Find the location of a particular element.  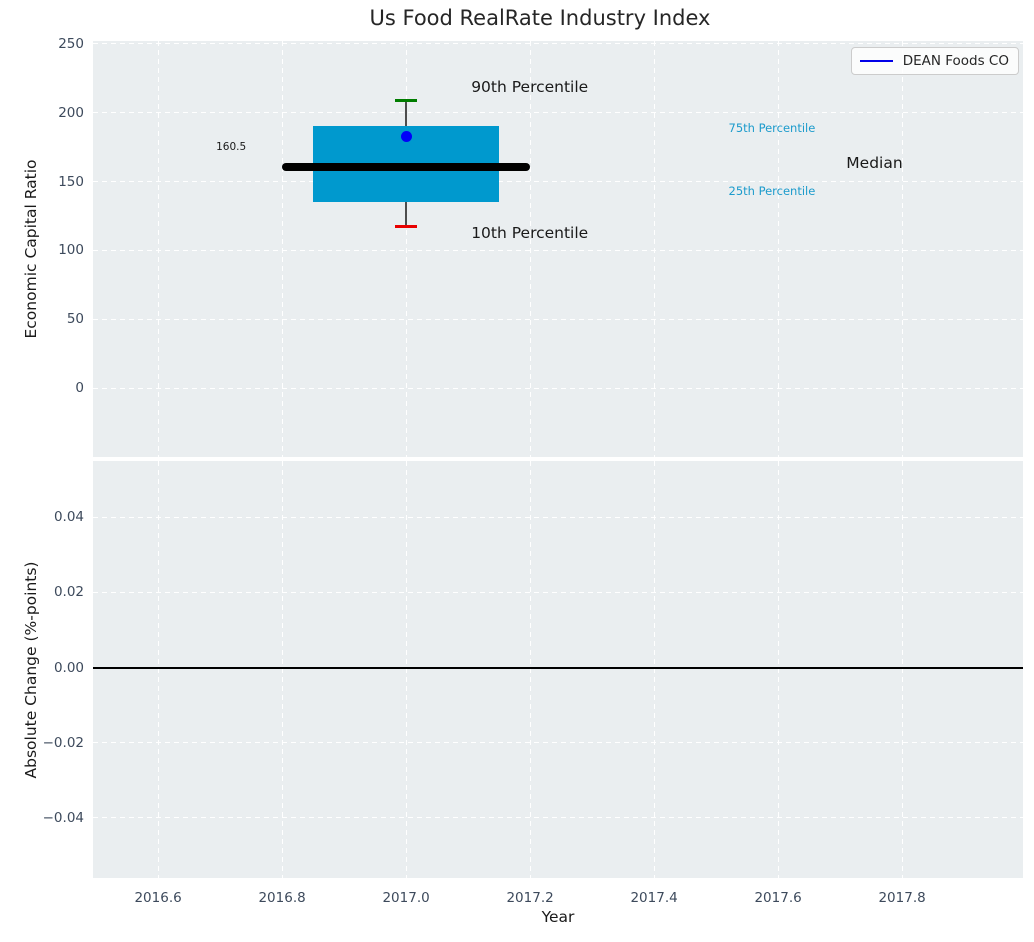

label-median: Median is located at coordinates (874, 162).